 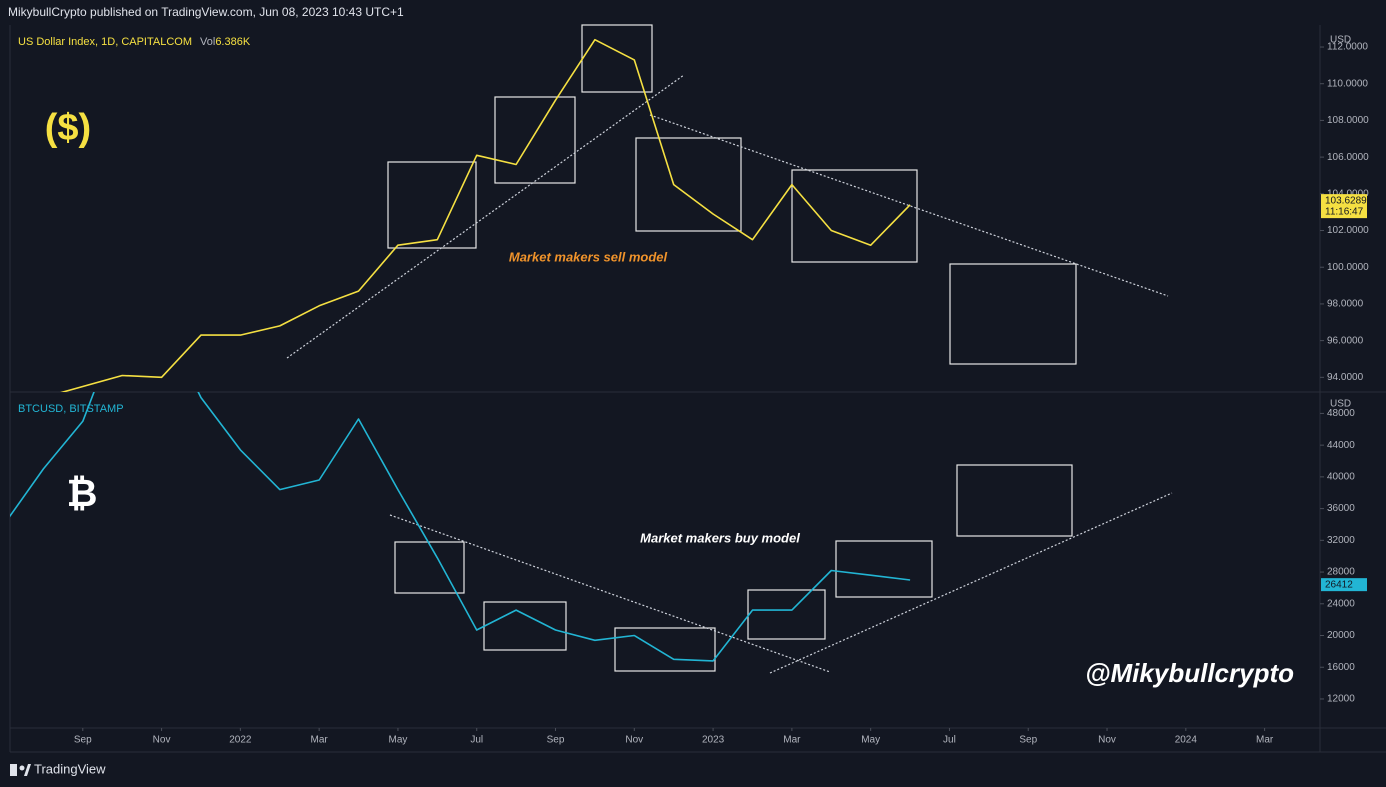 I want to click on y-tick-label: 94.0000, so click(x=1345, y=377).